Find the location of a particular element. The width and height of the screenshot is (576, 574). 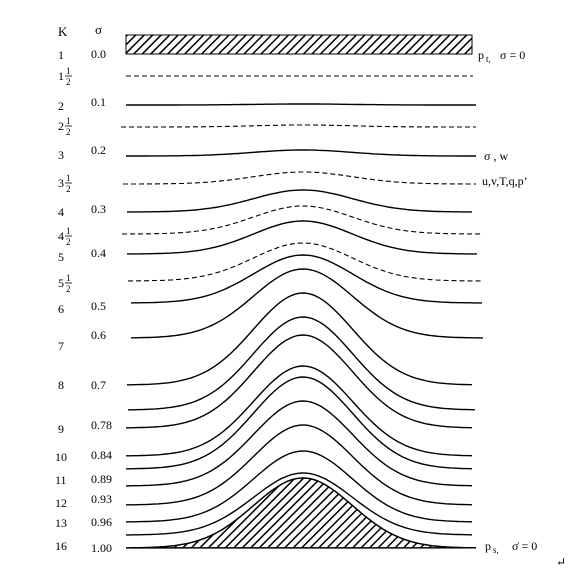

sigma-label-18: 0.89 is located at coordinates (101, 479).